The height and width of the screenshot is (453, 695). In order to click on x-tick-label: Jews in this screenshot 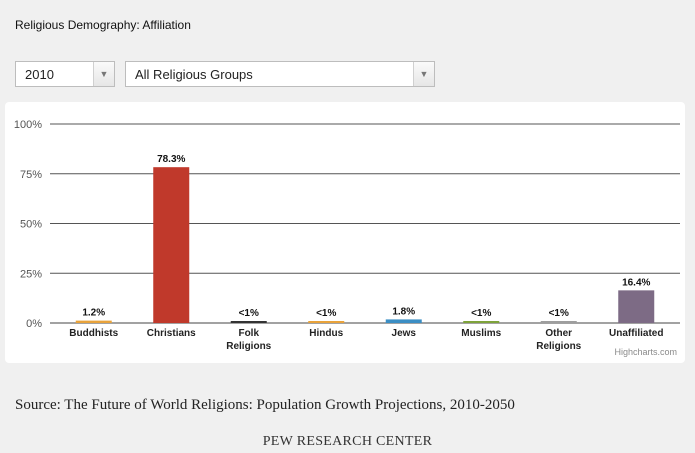, I will do `click(404, 333)`.